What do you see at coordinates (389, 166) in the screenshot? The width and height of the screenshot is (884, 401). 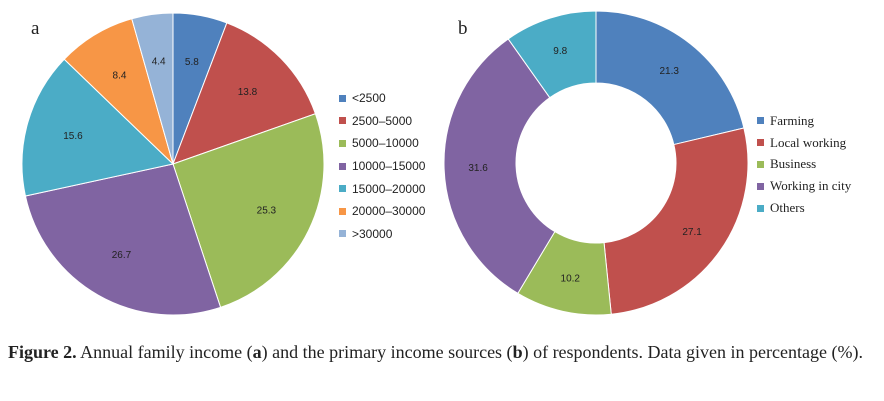 I see `legend-label: 10000–15000` at bounding box center [389, 166].